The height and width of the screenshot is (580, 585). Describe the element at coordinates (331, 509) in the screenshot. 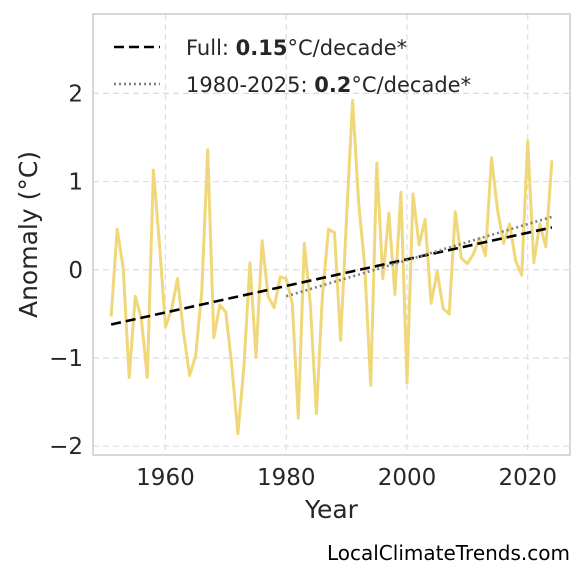

I see `x-axis-label: Year` at that location.